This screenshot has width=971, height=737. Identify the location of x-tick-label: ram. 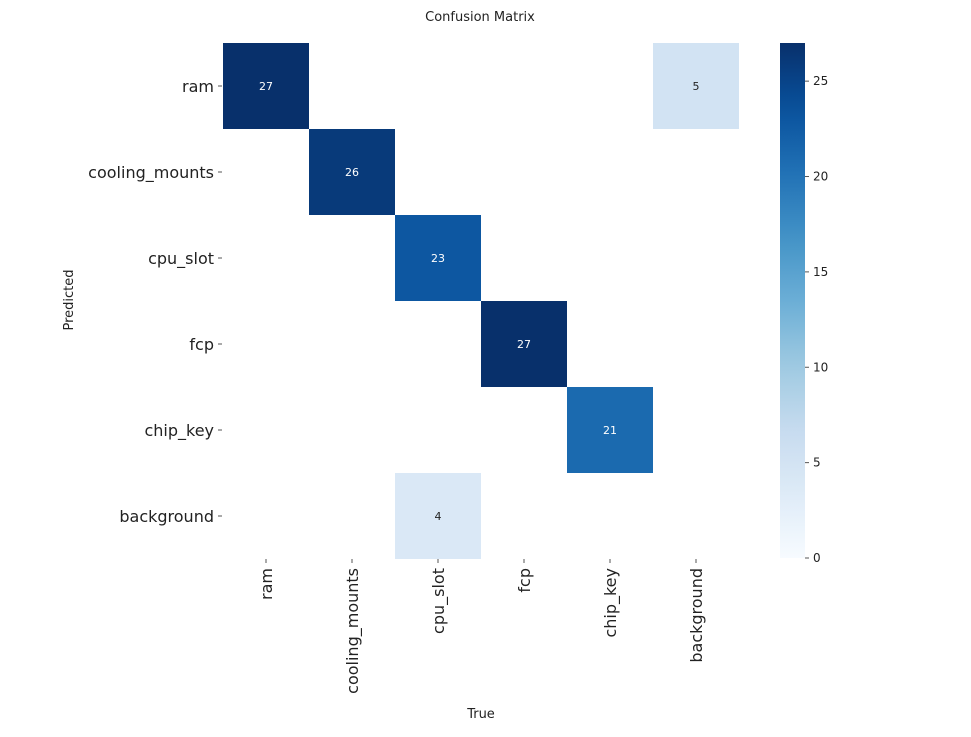
(266, 584).